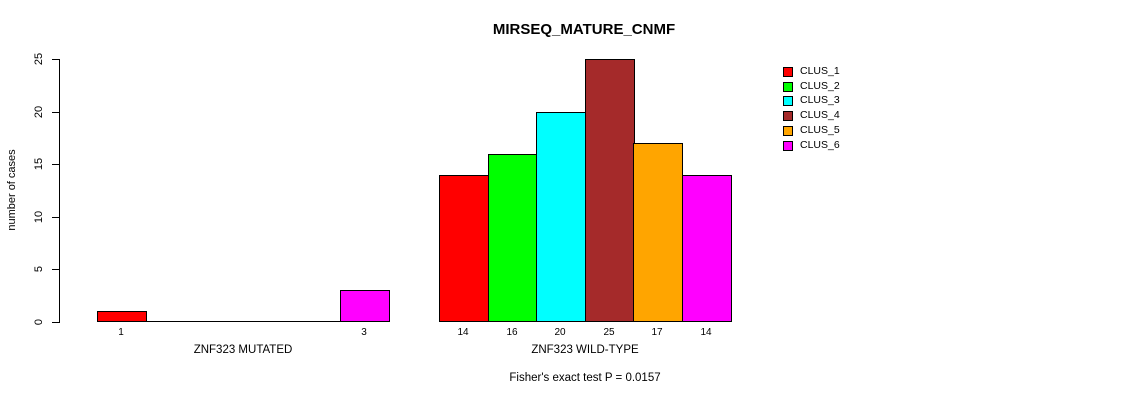 The height and width of the screenshot is (400, 1140). I want to click on bar-clus_3-group2, so click(561, 217).